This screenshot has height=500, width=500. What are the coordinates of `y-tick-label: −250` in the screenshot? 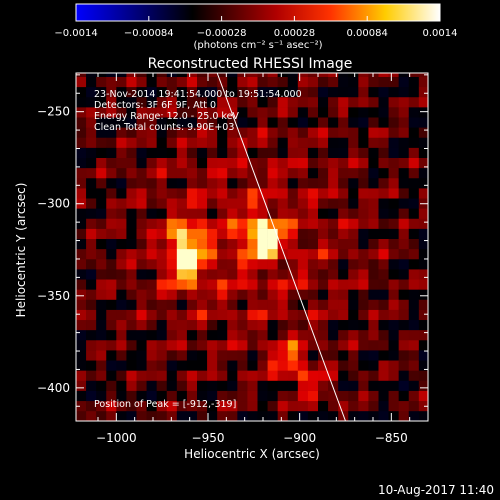 It's located at (53, 112).